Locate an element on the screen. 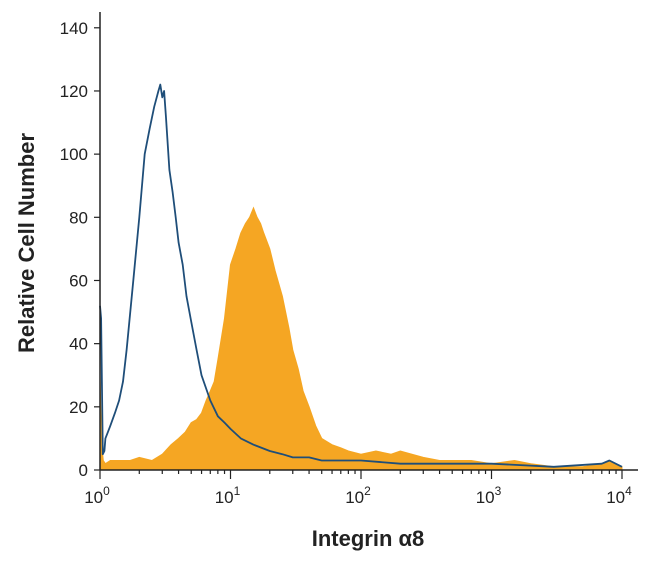 The image size is (650, 561). y-tick-label: 120 is located at coordinates (74, 91).